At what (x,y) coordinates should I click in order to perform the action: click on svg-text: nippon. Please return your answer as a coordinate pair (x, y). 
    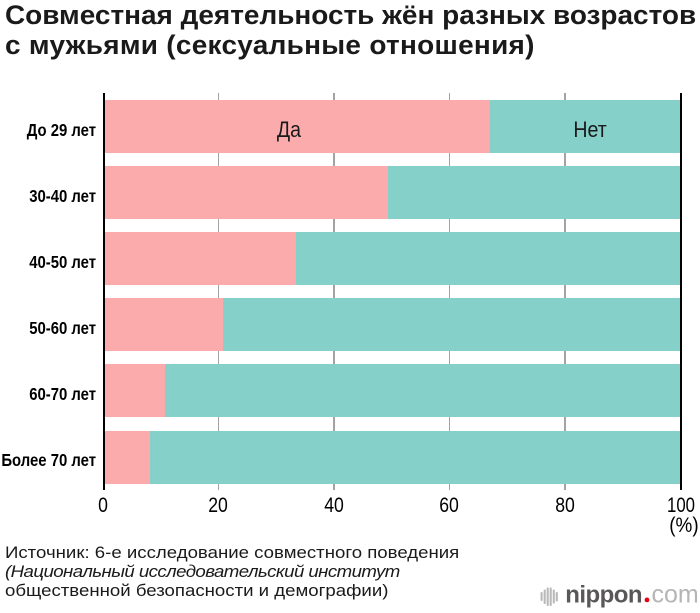
    Looking at the image, I should click on (603, 595).